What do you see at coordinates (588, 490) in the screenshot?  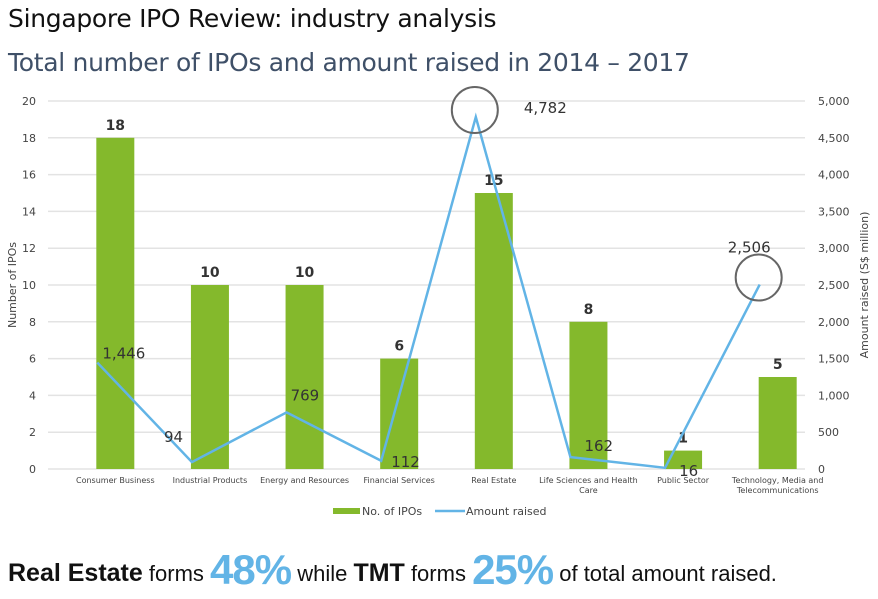 I see `x-tick-label: Care` at bounding box center [588, 490].